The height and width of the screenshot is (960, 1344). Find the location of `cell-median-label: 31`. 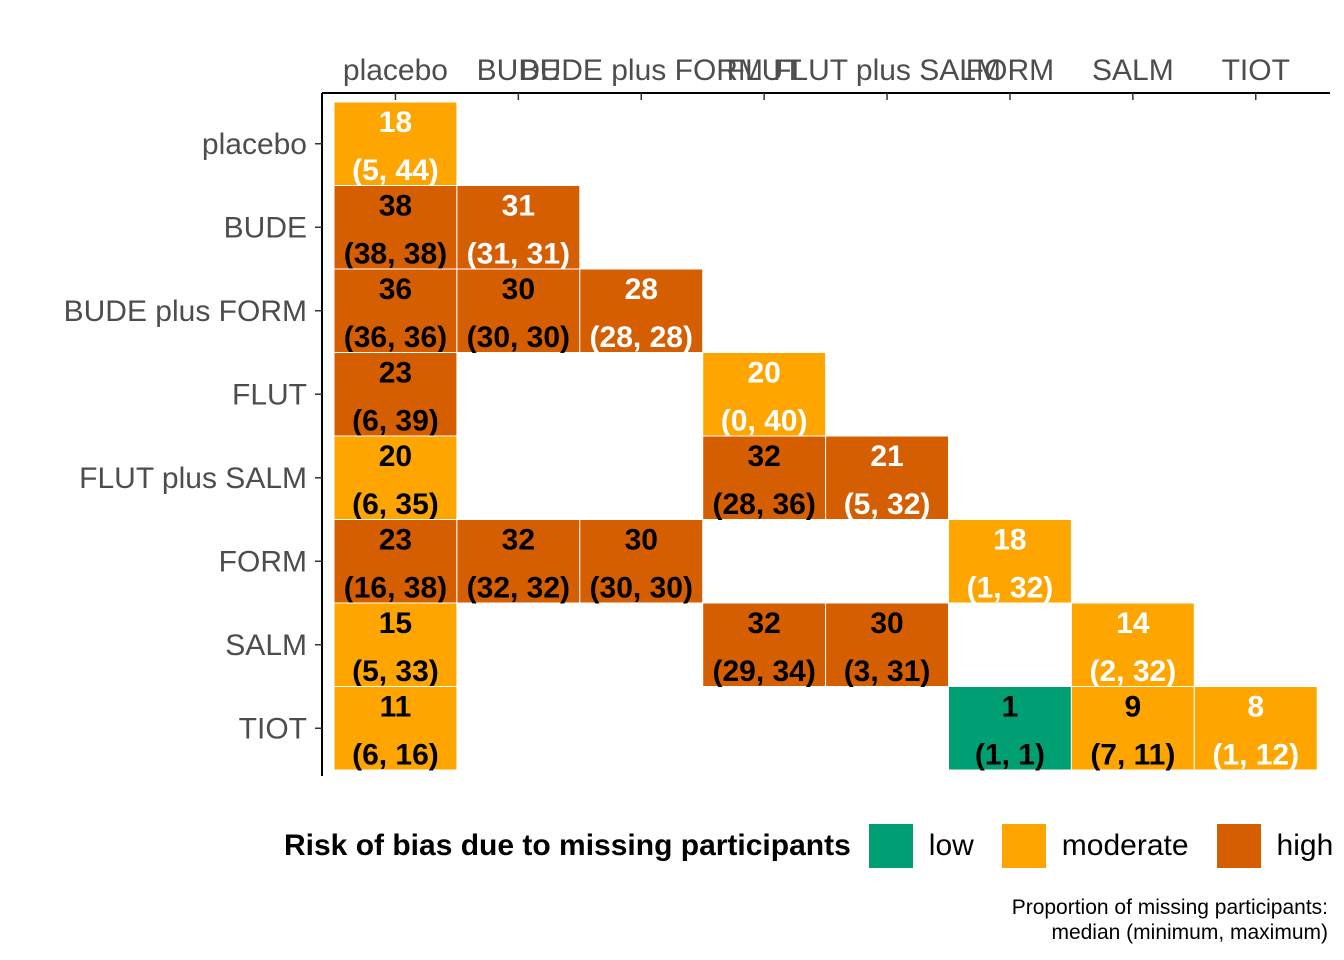

cell-median-label: 31 is located at coordinates (518, 206).